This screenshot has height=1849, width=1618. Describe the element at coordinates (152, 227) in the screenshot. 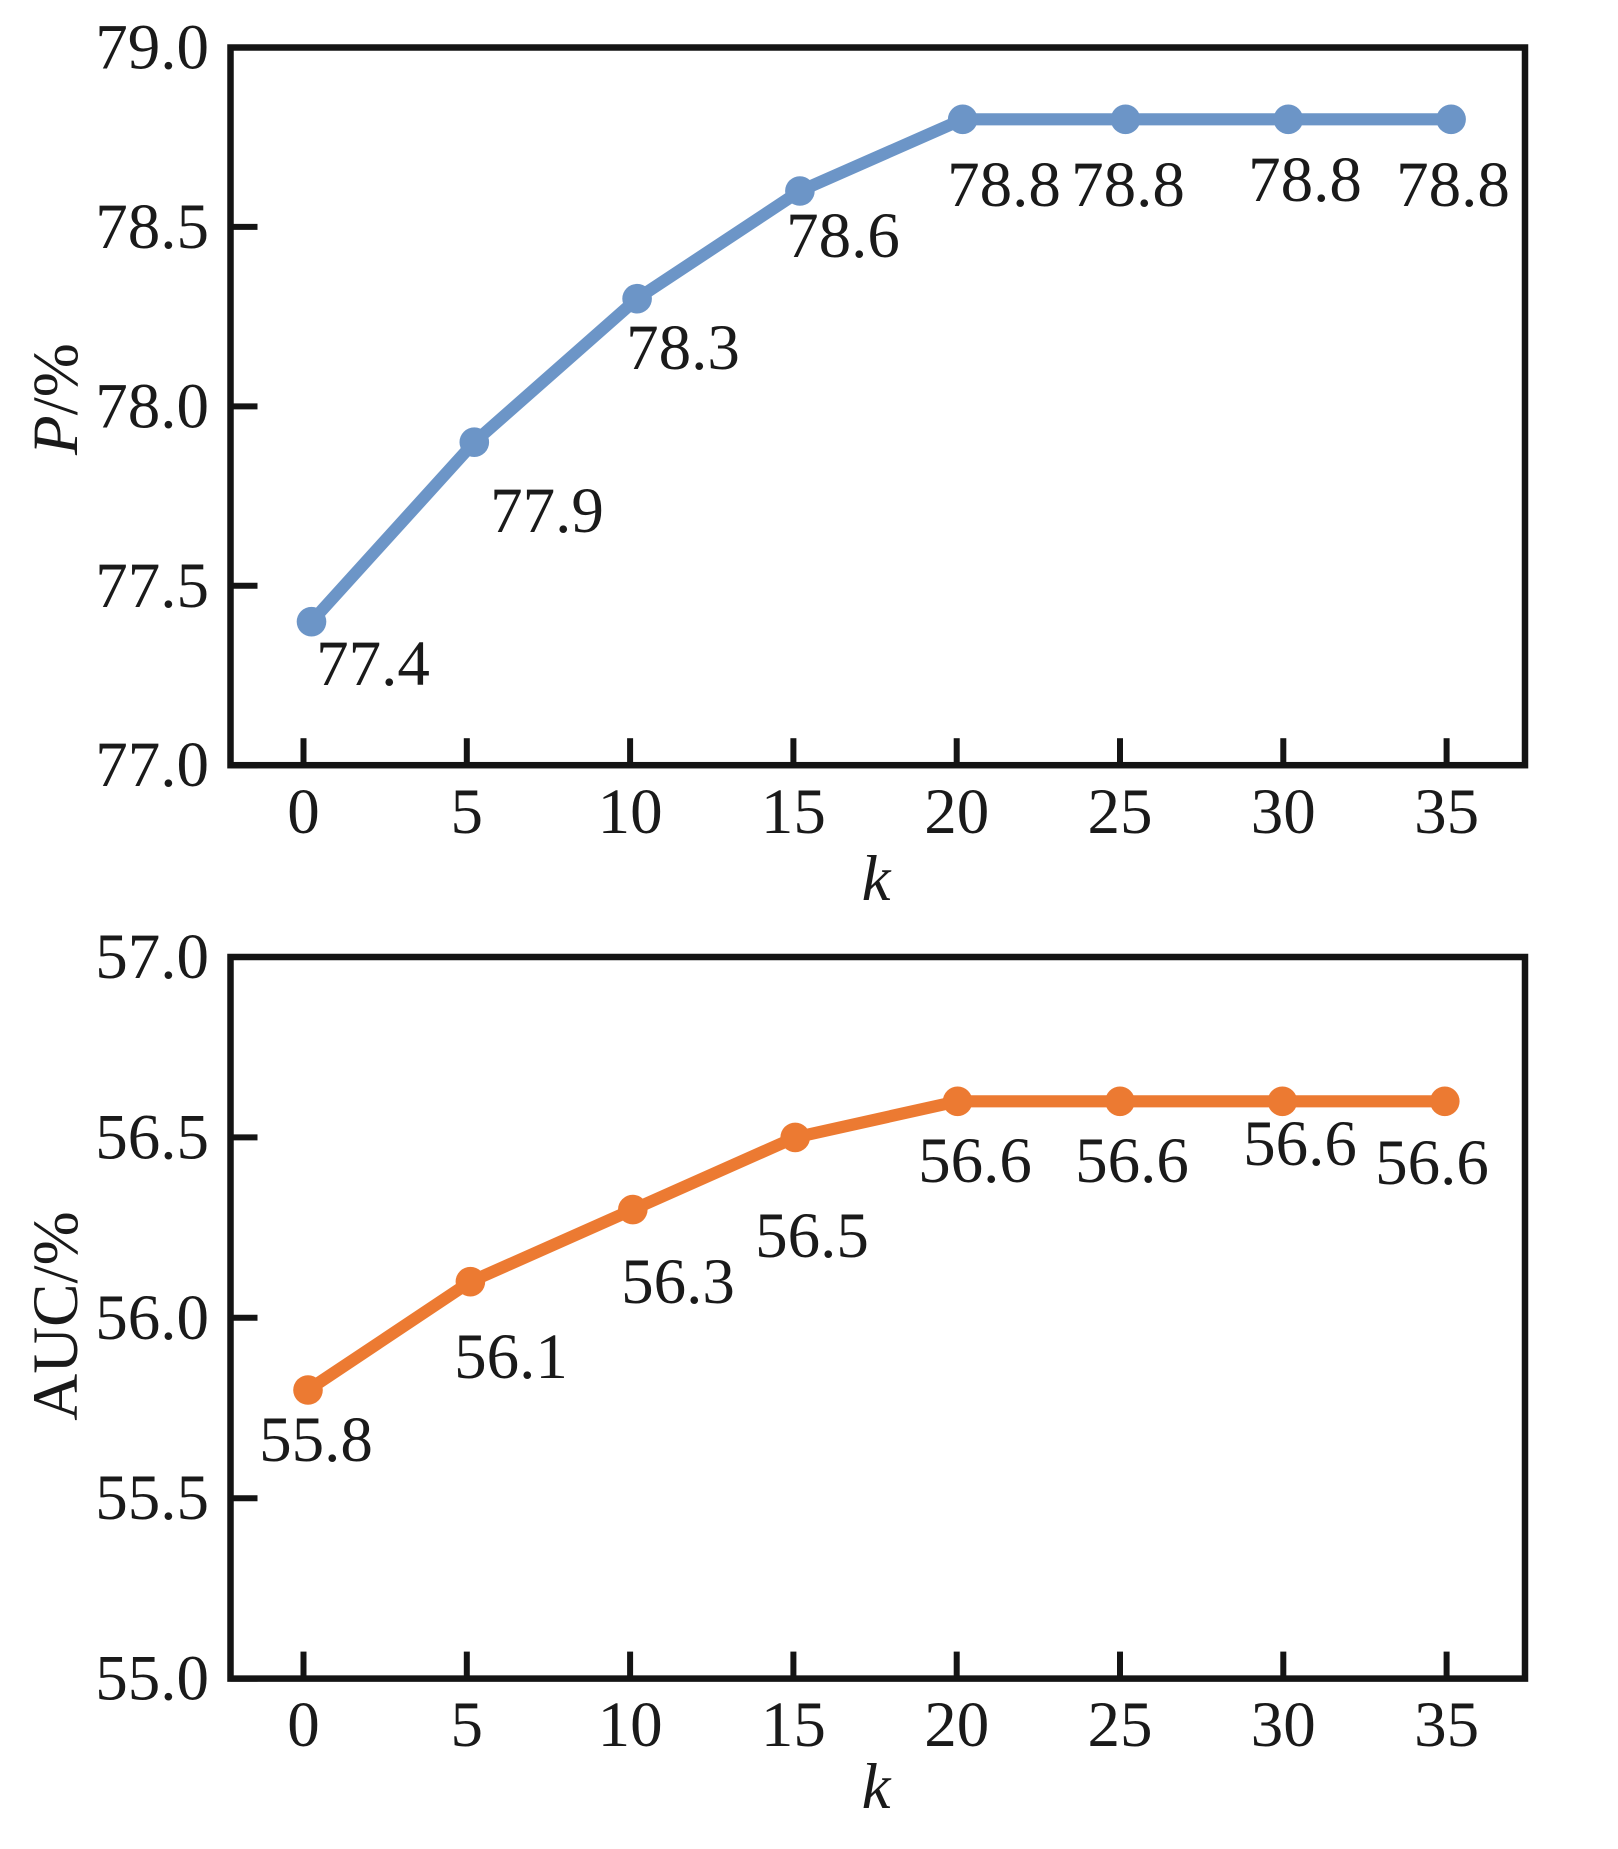

I see `svg-text: 78.5` at that location.